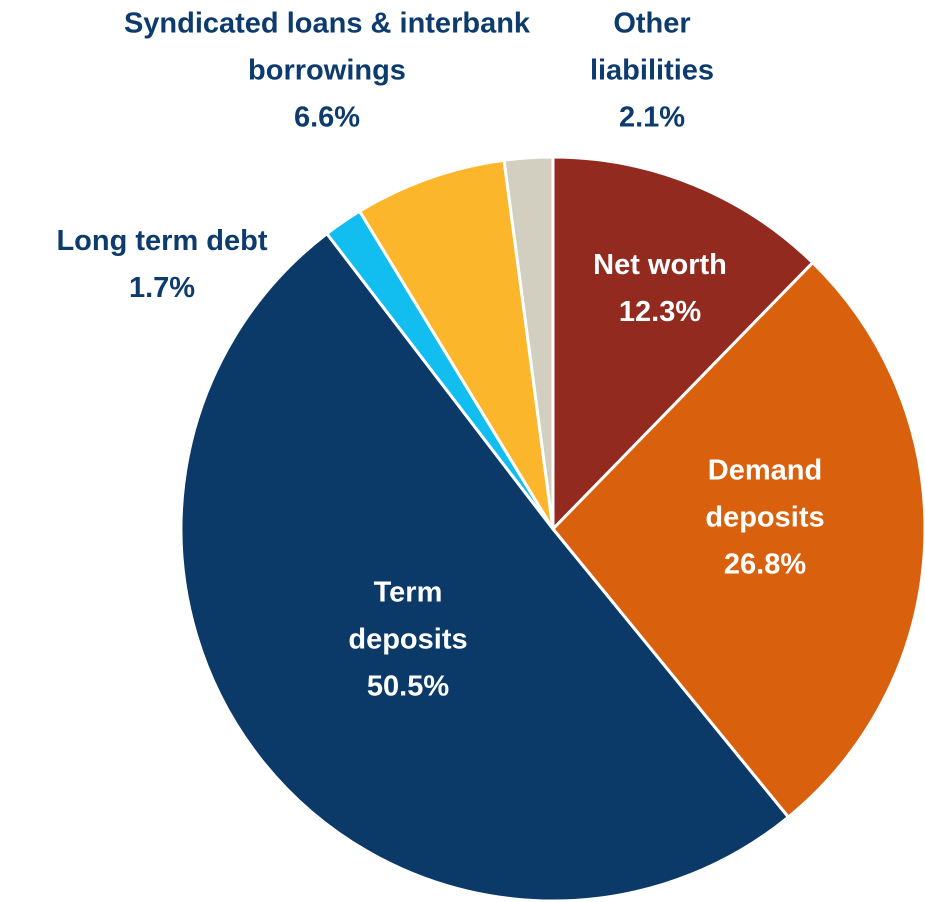 This screenshot has width=925, height=902. I want to click on slice-label: Demand deposits 26.8%, so click(765, 518).